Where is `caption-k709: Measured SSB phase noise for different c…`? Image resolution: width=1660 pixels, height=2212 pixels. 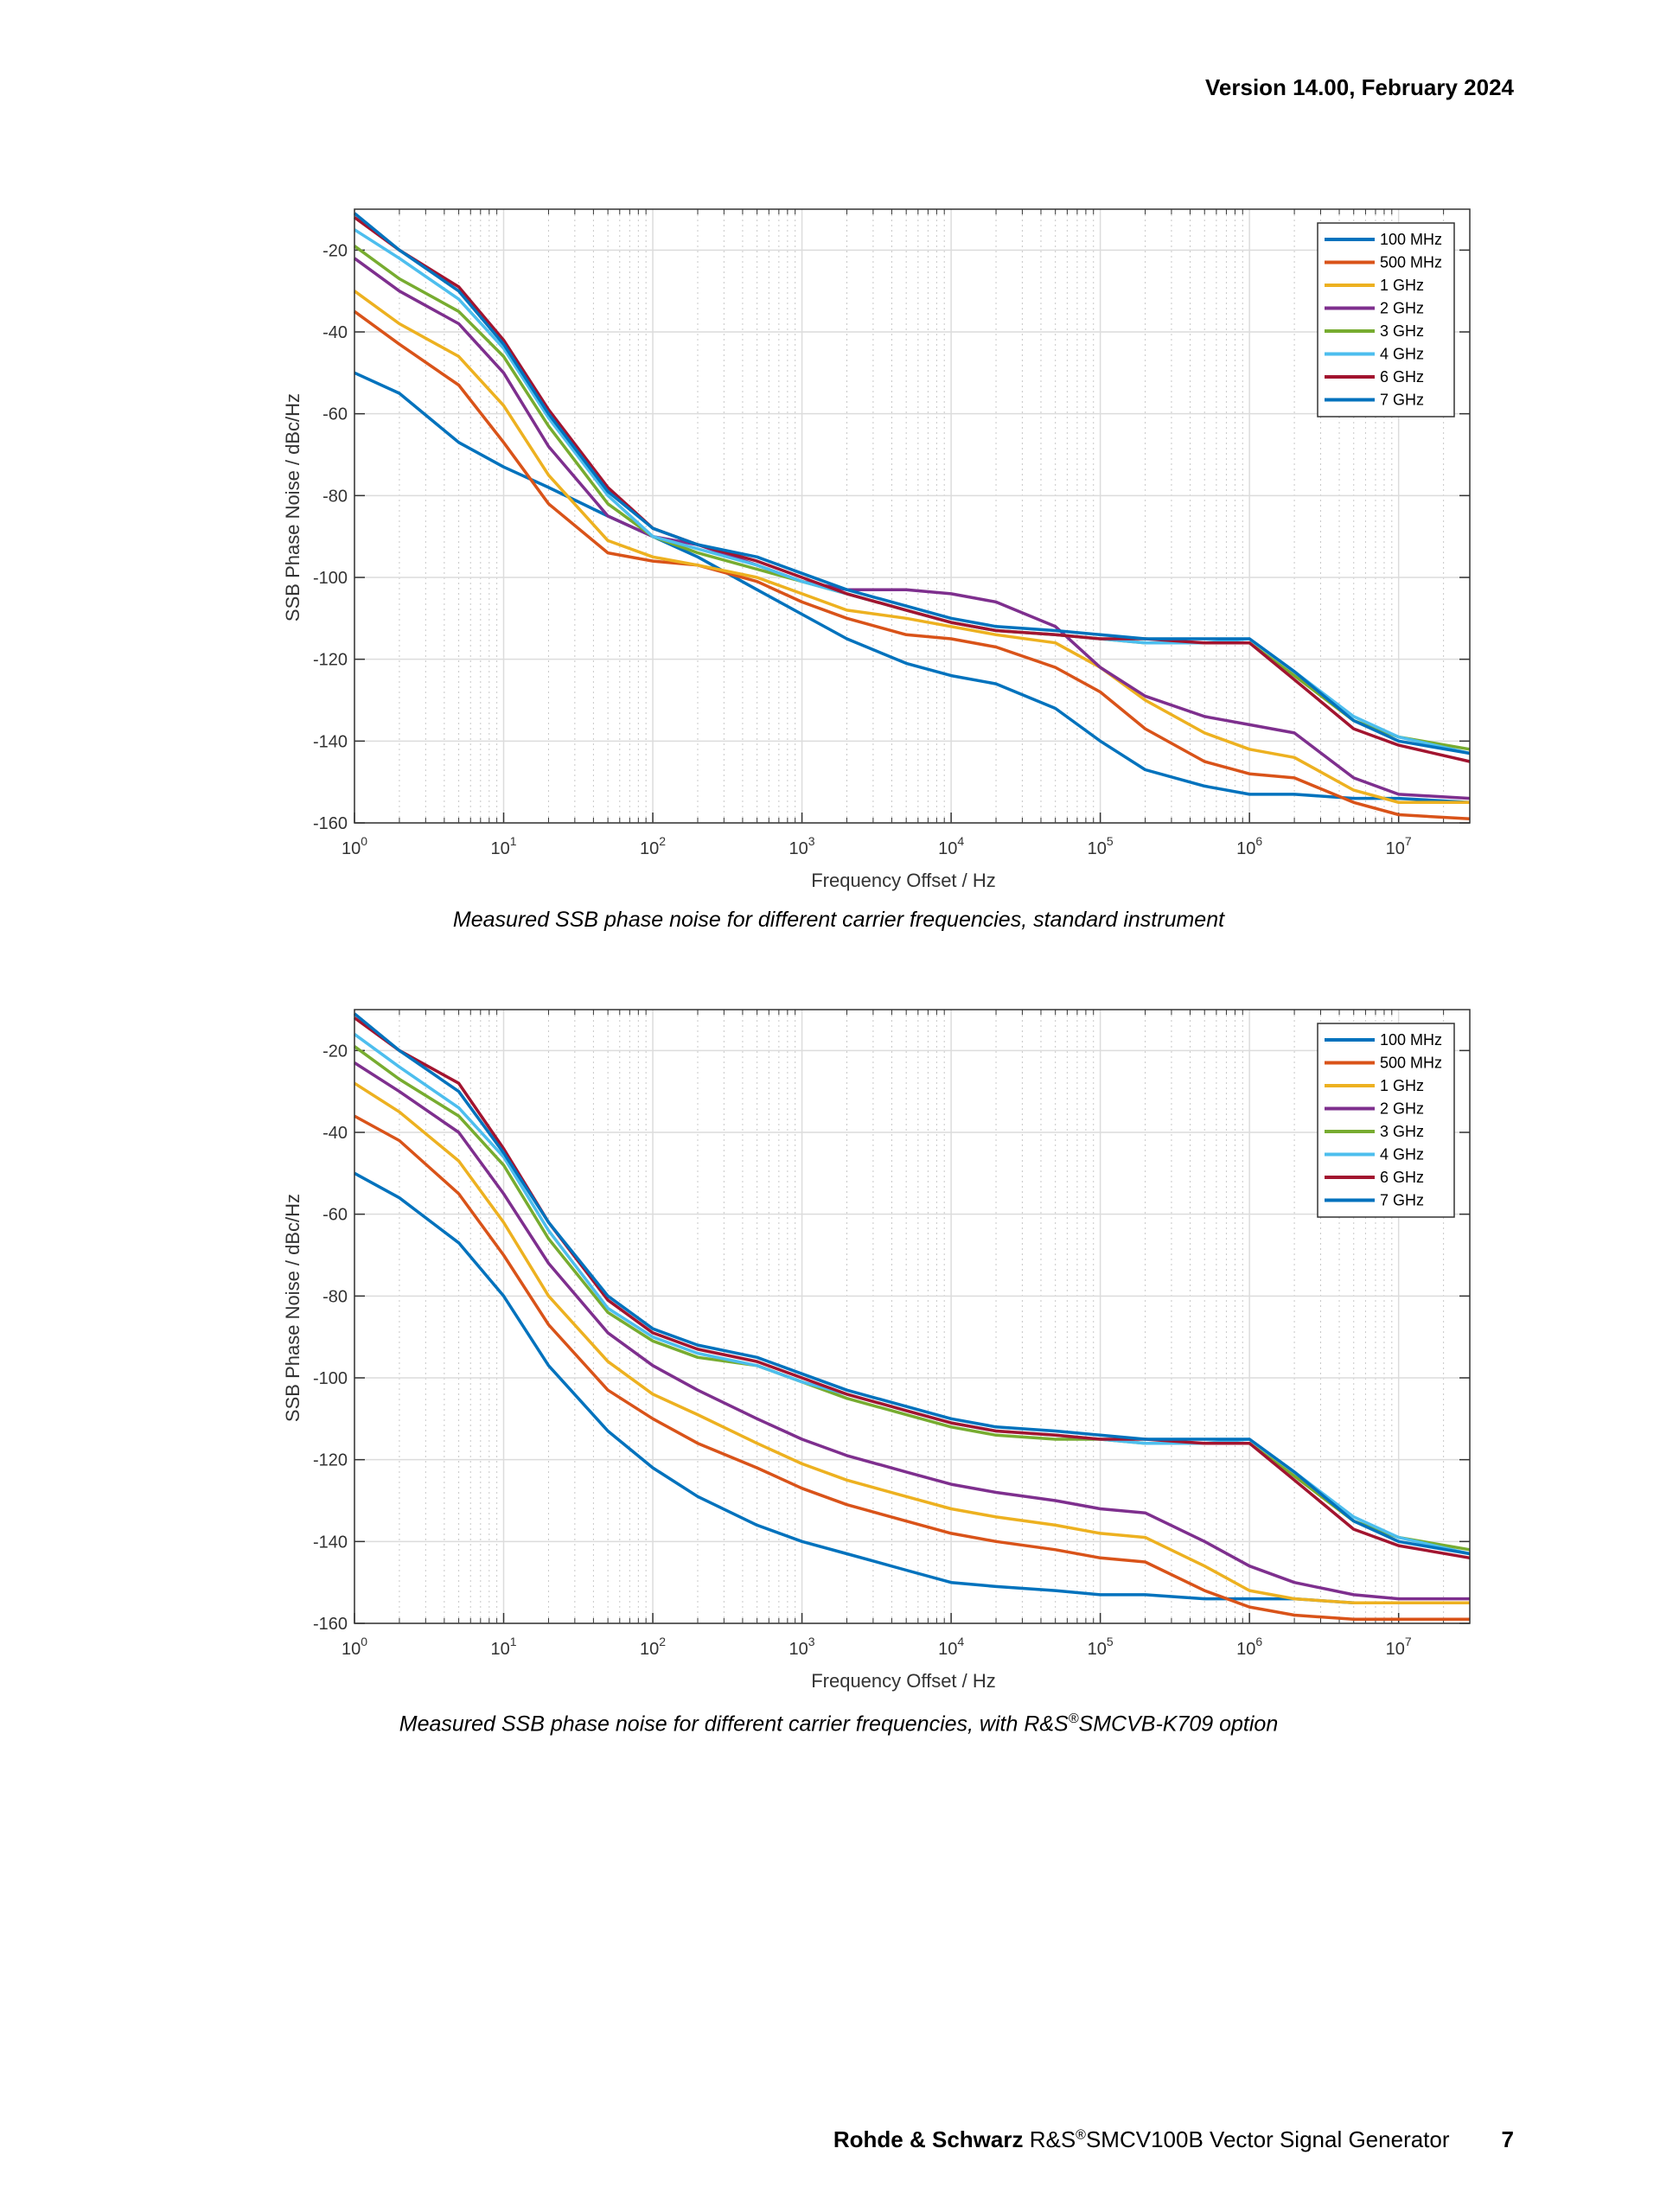 caption-k709: Measured SSB phase noise for different c… is located at coordinates (830, 1724).